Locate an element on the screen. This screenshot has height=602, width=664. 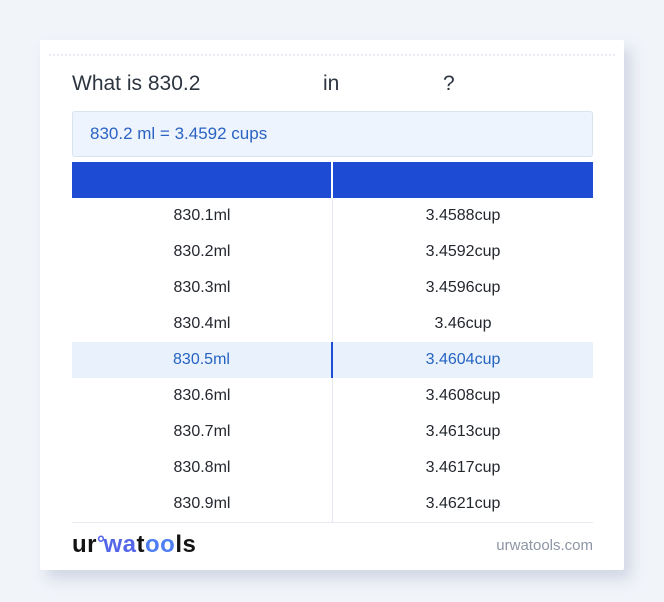
cup-cell: 3.4613cup is located at coordinates (463, 431).